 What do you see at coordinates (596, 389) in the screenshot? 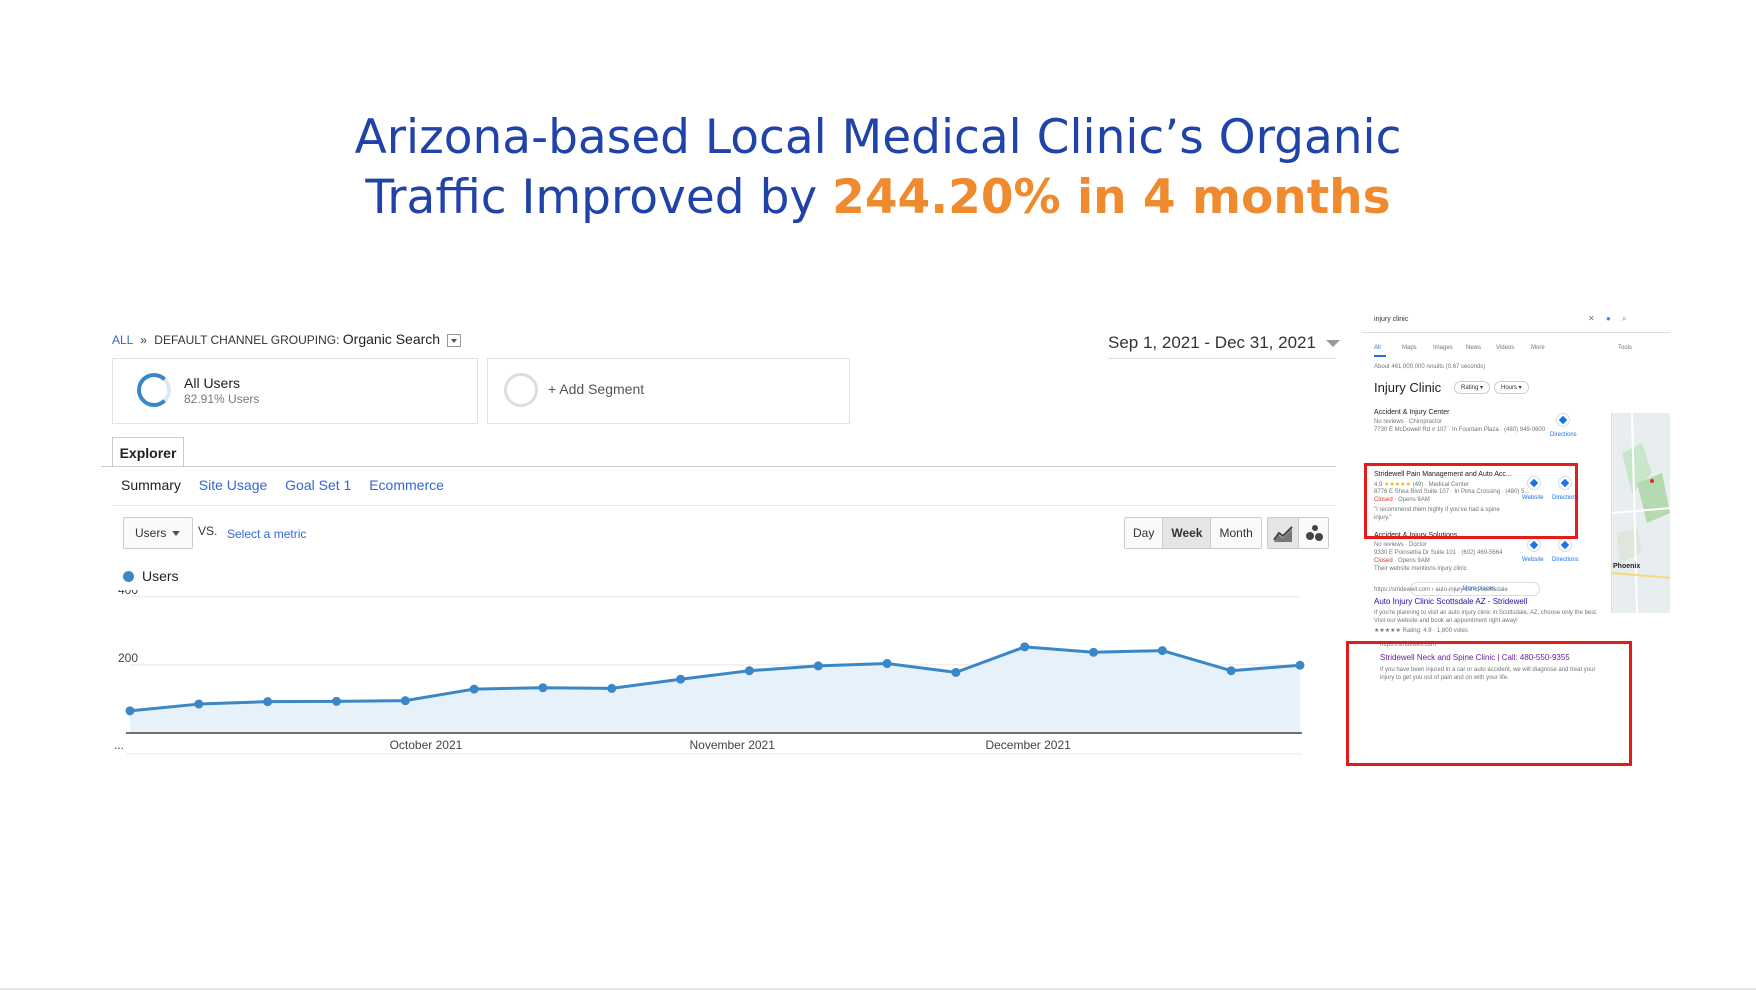
I see `add-segment-label: + Add Segment` at bounding box center [596, 389].